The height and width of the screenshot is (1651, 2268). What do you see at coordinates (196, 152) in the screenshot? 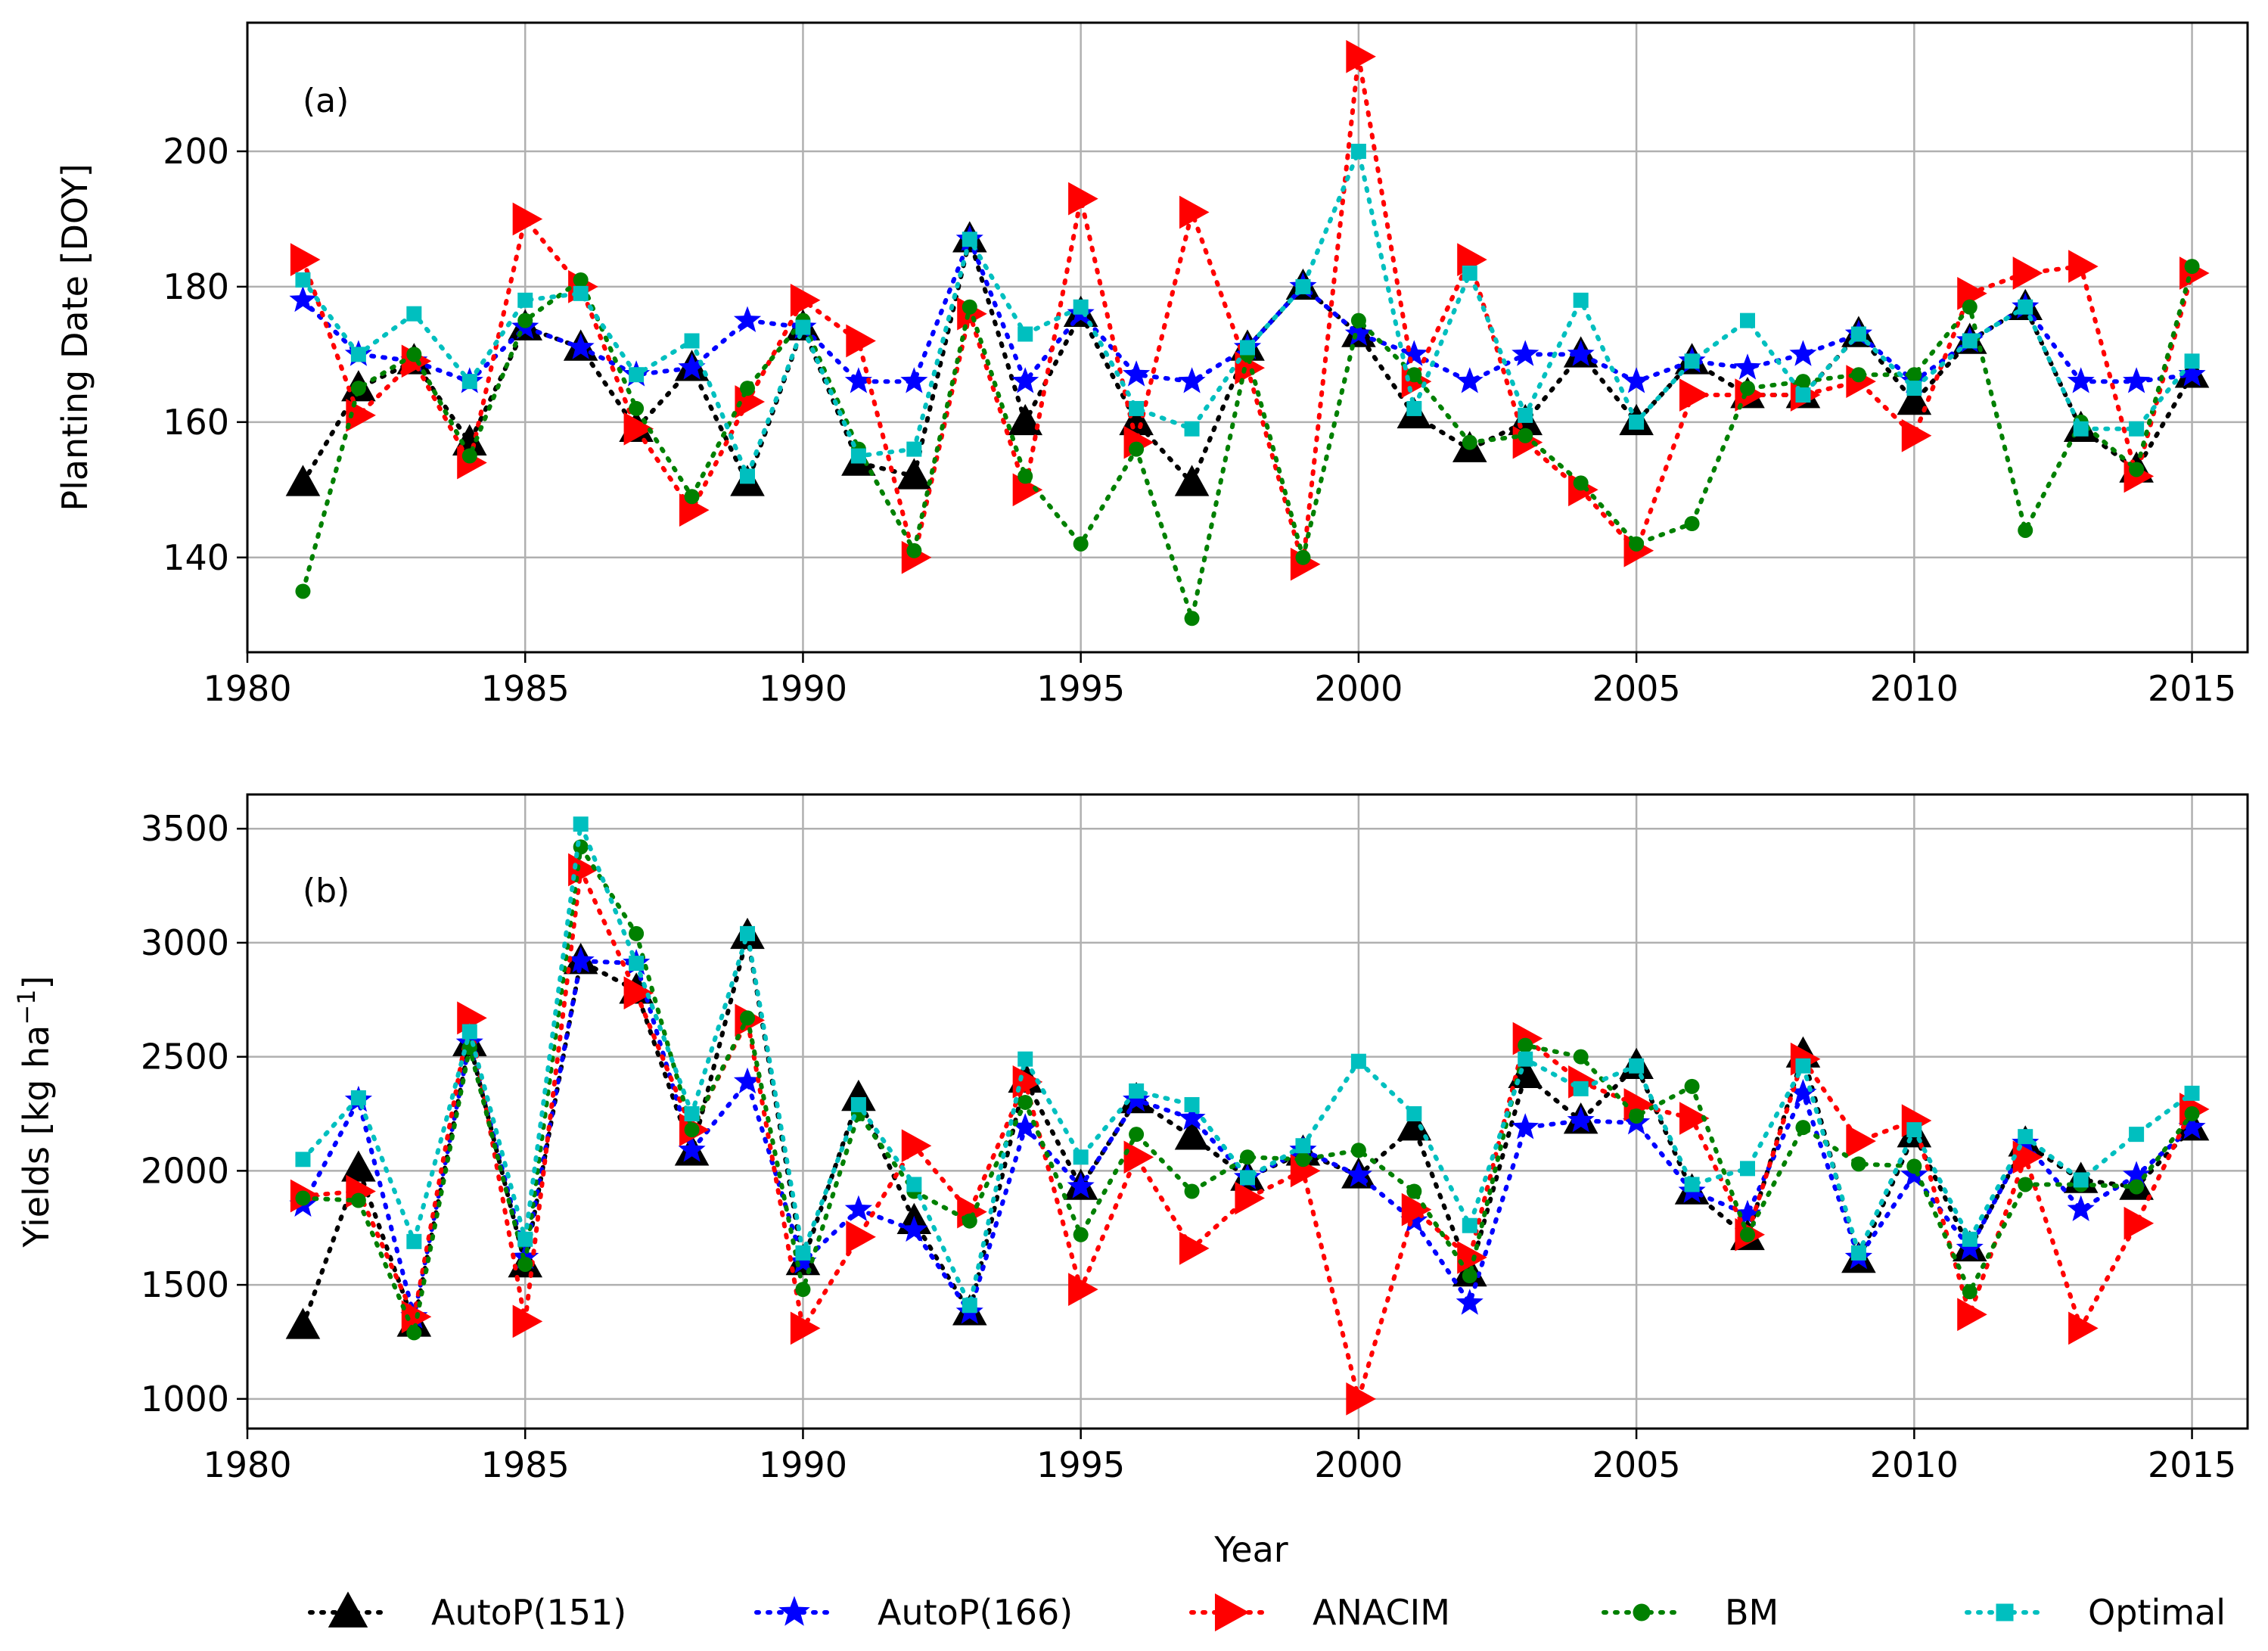
I see `y-tick-label: 200` at bounding box center [196, 152].